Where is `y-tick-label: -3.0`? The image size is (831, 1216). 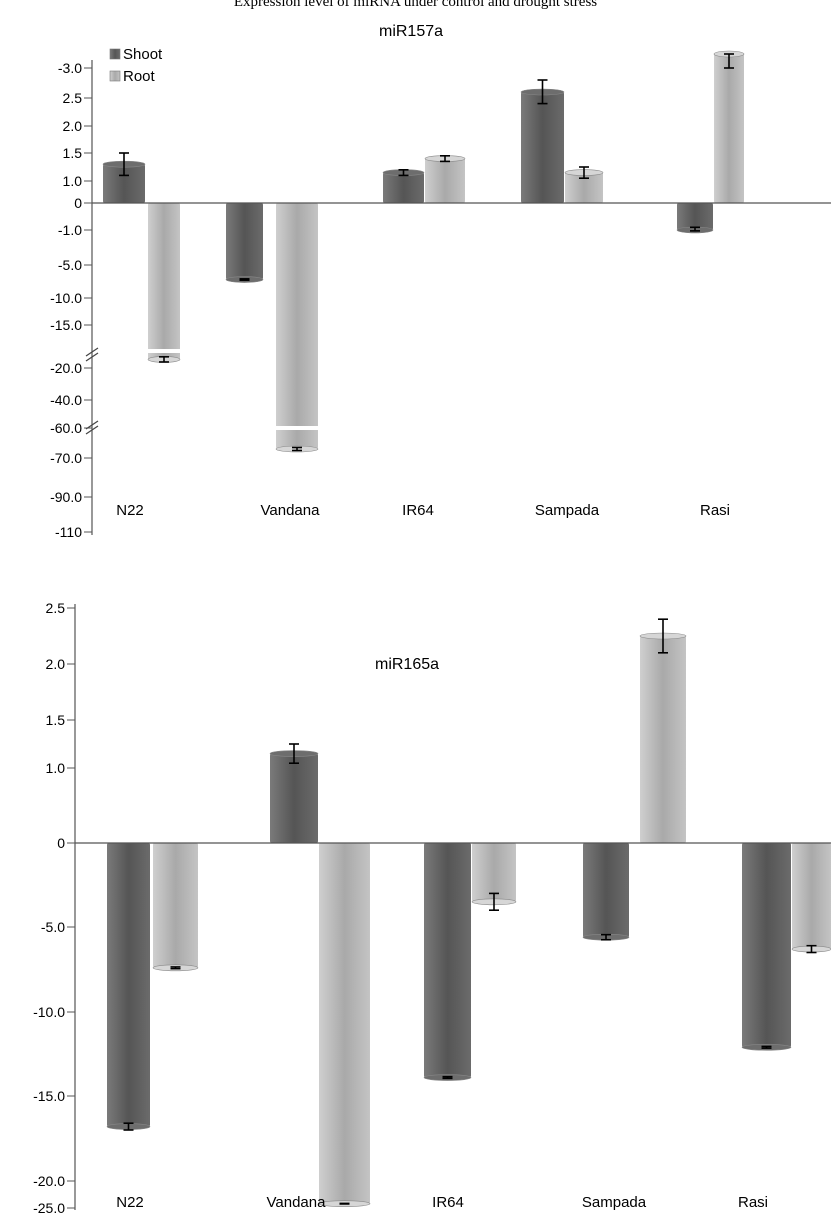
y-tick-label: -3.0 is located at coordinates (70, 68).